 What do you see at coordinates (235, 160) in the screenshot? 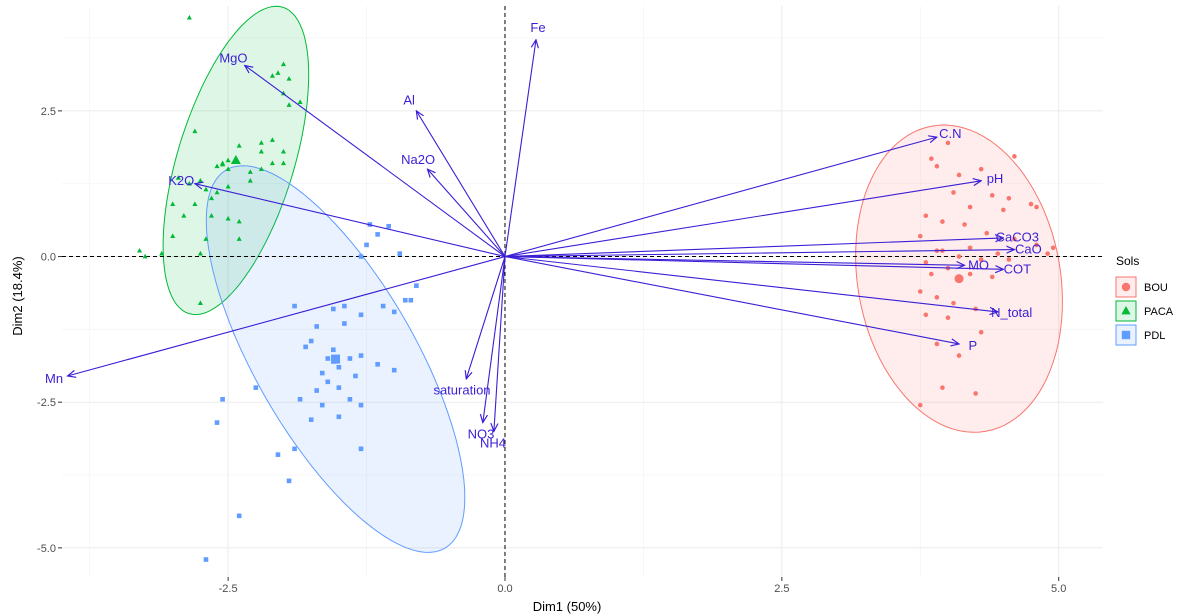
I see `centroid-paca` at bounding box center [235, 160].